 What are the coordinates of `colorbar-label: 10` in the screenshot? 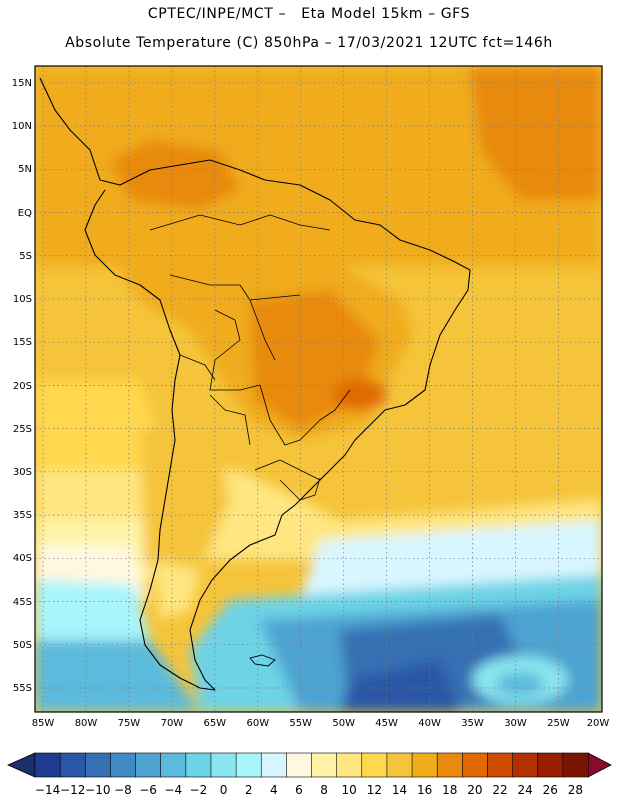 It's located at (349, 790).